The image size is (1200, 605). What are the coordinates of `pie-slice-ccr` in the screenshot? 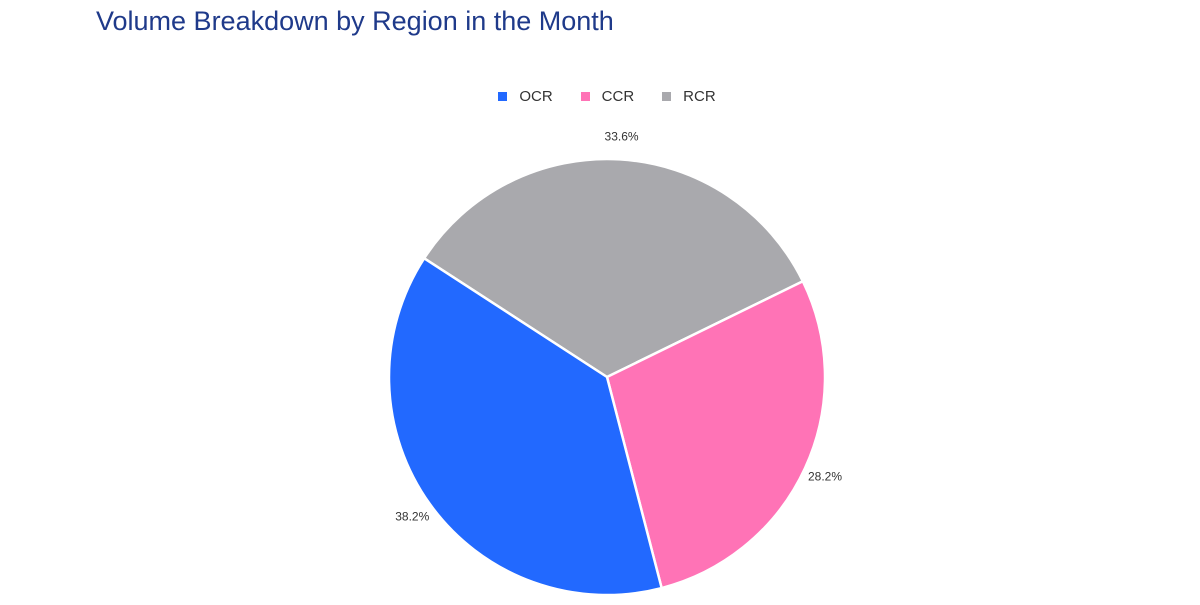 It's located at (716, 435).